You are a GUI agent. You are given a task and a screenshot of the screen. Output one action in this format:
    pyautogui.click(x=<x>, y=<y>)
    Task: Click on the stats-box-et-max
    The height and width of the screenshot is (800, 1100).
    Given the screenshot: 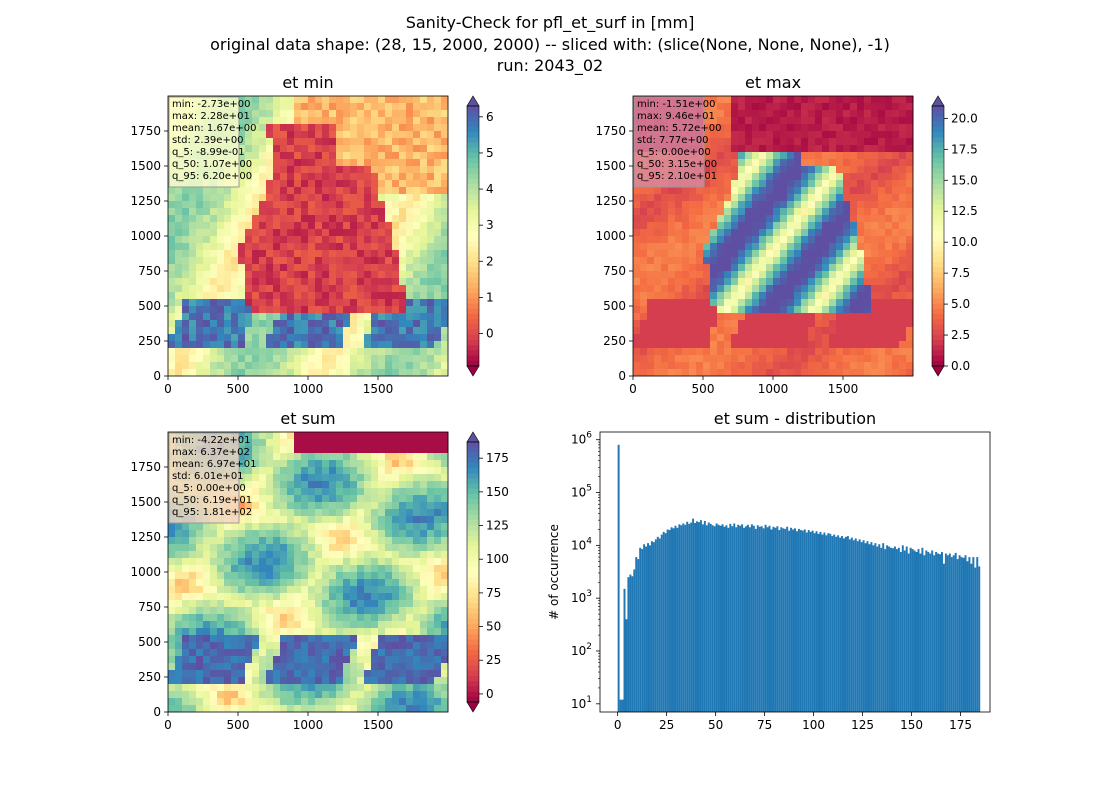 What is the action you would take?
    pyautogui.click(x=669, y=142)
    